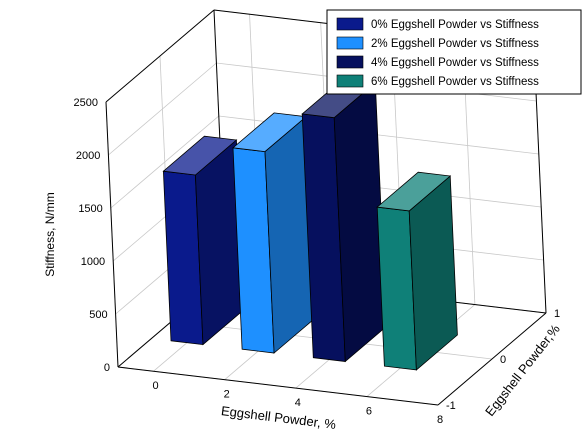  What do you see at coordinates (200, 155) in the screenshot?
I see `bar-0-top-face` at bounding box center [200, 155].